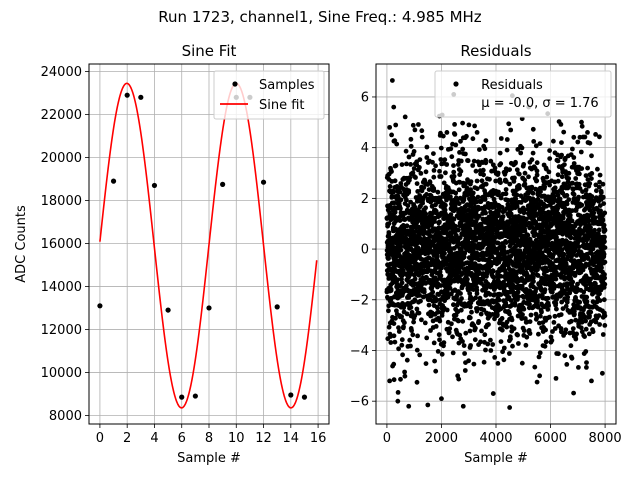 Image resolution: width=640 pixels, height=480 pixels. Describe the element at coordinates (523, 94) in the screenshot. I see `residuals-legend-box` at that location.